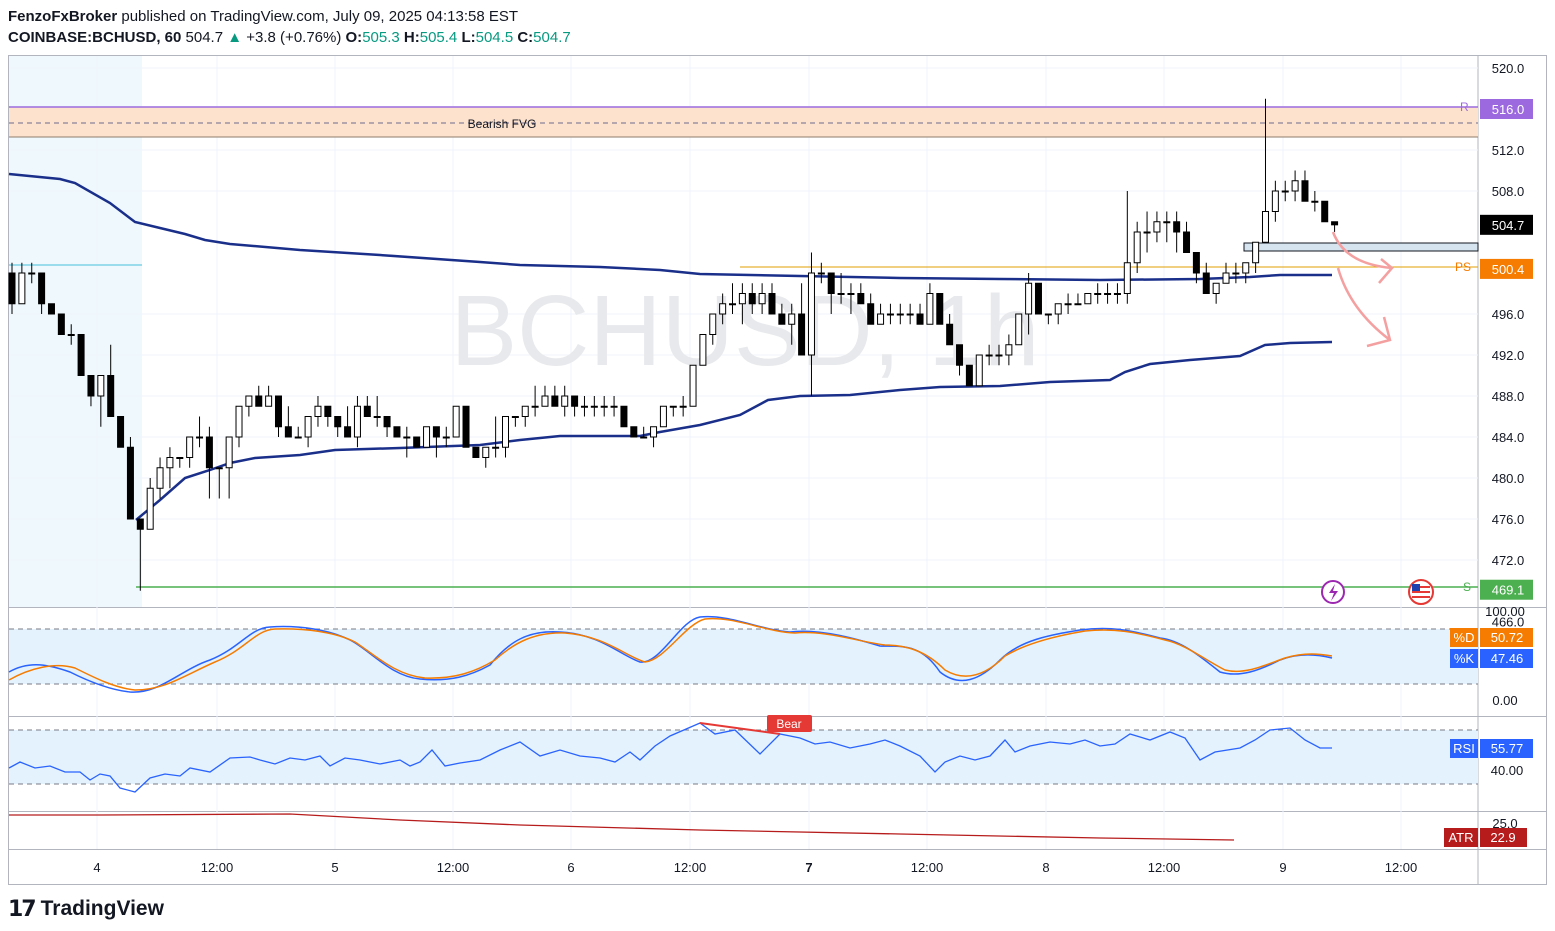  Describe the element at coordinates (95, 37) in the screenshot. I see `symbol-name: COINBASE:BCHUSD, 60` at that location.